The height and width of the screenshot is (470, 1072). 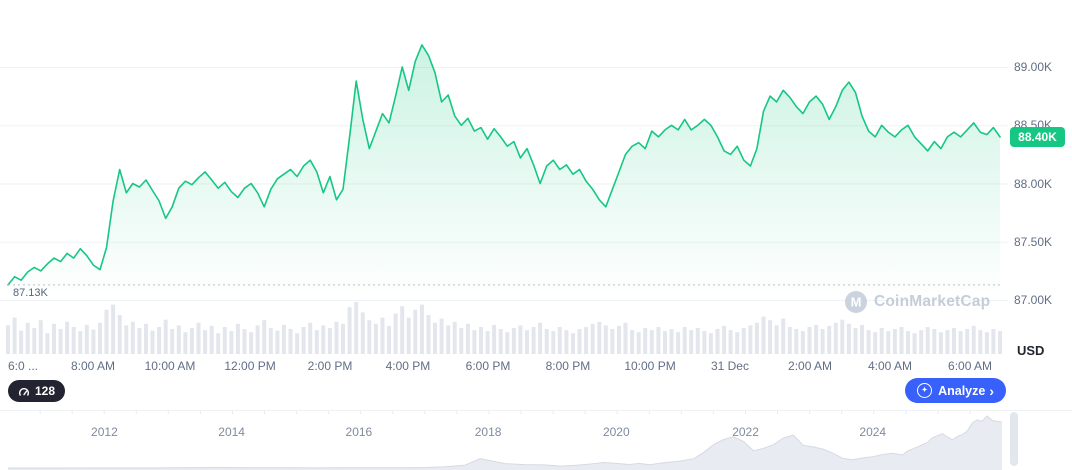 What do you see at coordinates (970, 366) in the screenshot?
I see `x-axis-label: 6:00 AM` at bounding box center [970, 366].